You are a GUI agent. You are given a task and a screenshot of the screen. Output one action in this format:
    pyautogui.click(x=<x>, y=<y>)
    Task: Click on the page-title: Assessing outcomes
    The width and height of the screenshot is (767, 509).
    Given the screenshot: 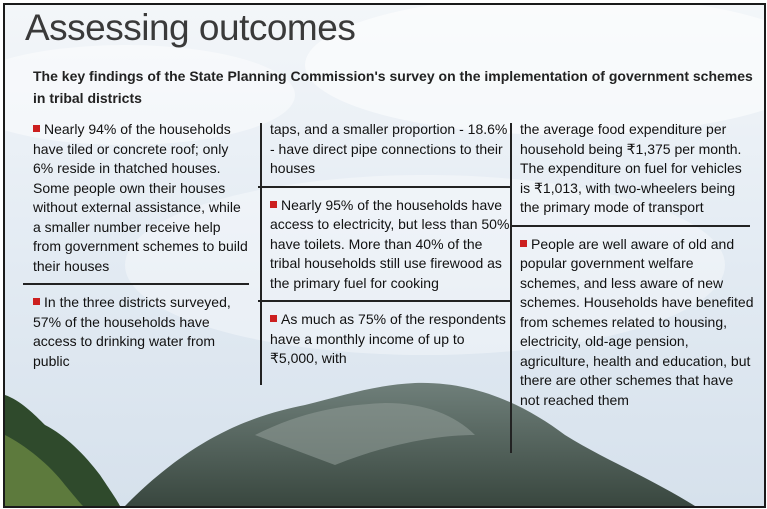 What is the action you would take?
    pyautogui.click(x=190, y=27)
    